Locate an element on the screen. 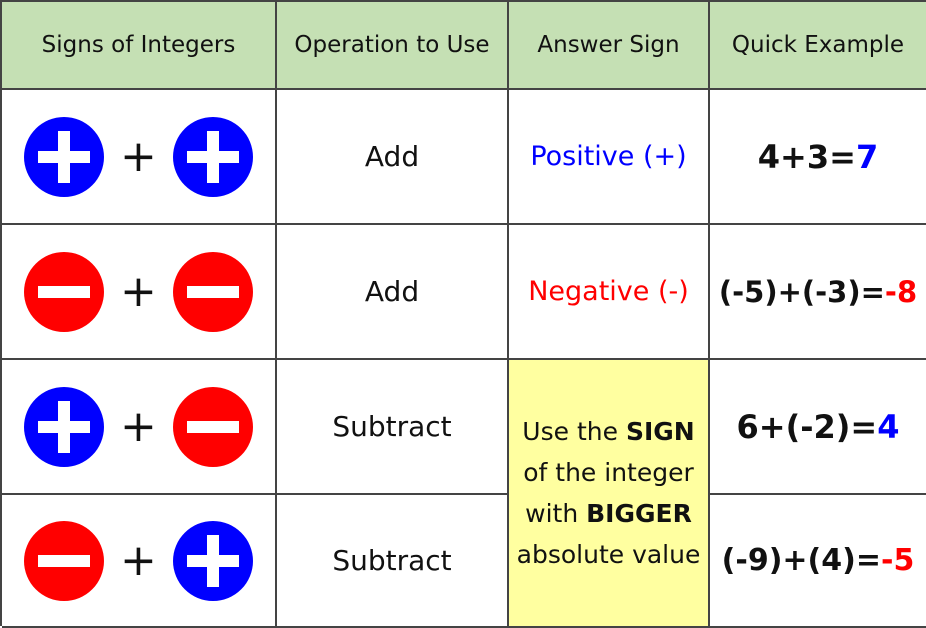 This screenshot has width=926, height=628. emphasis-bigger: BIGGER is located at coordinates (639, 513).